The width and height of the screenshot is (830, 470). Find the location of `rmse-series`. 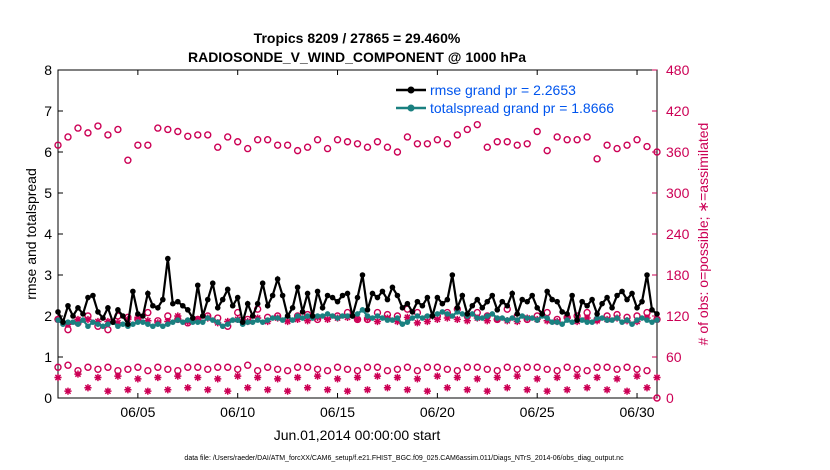

rmse-series is located at coordinates (357, 291).